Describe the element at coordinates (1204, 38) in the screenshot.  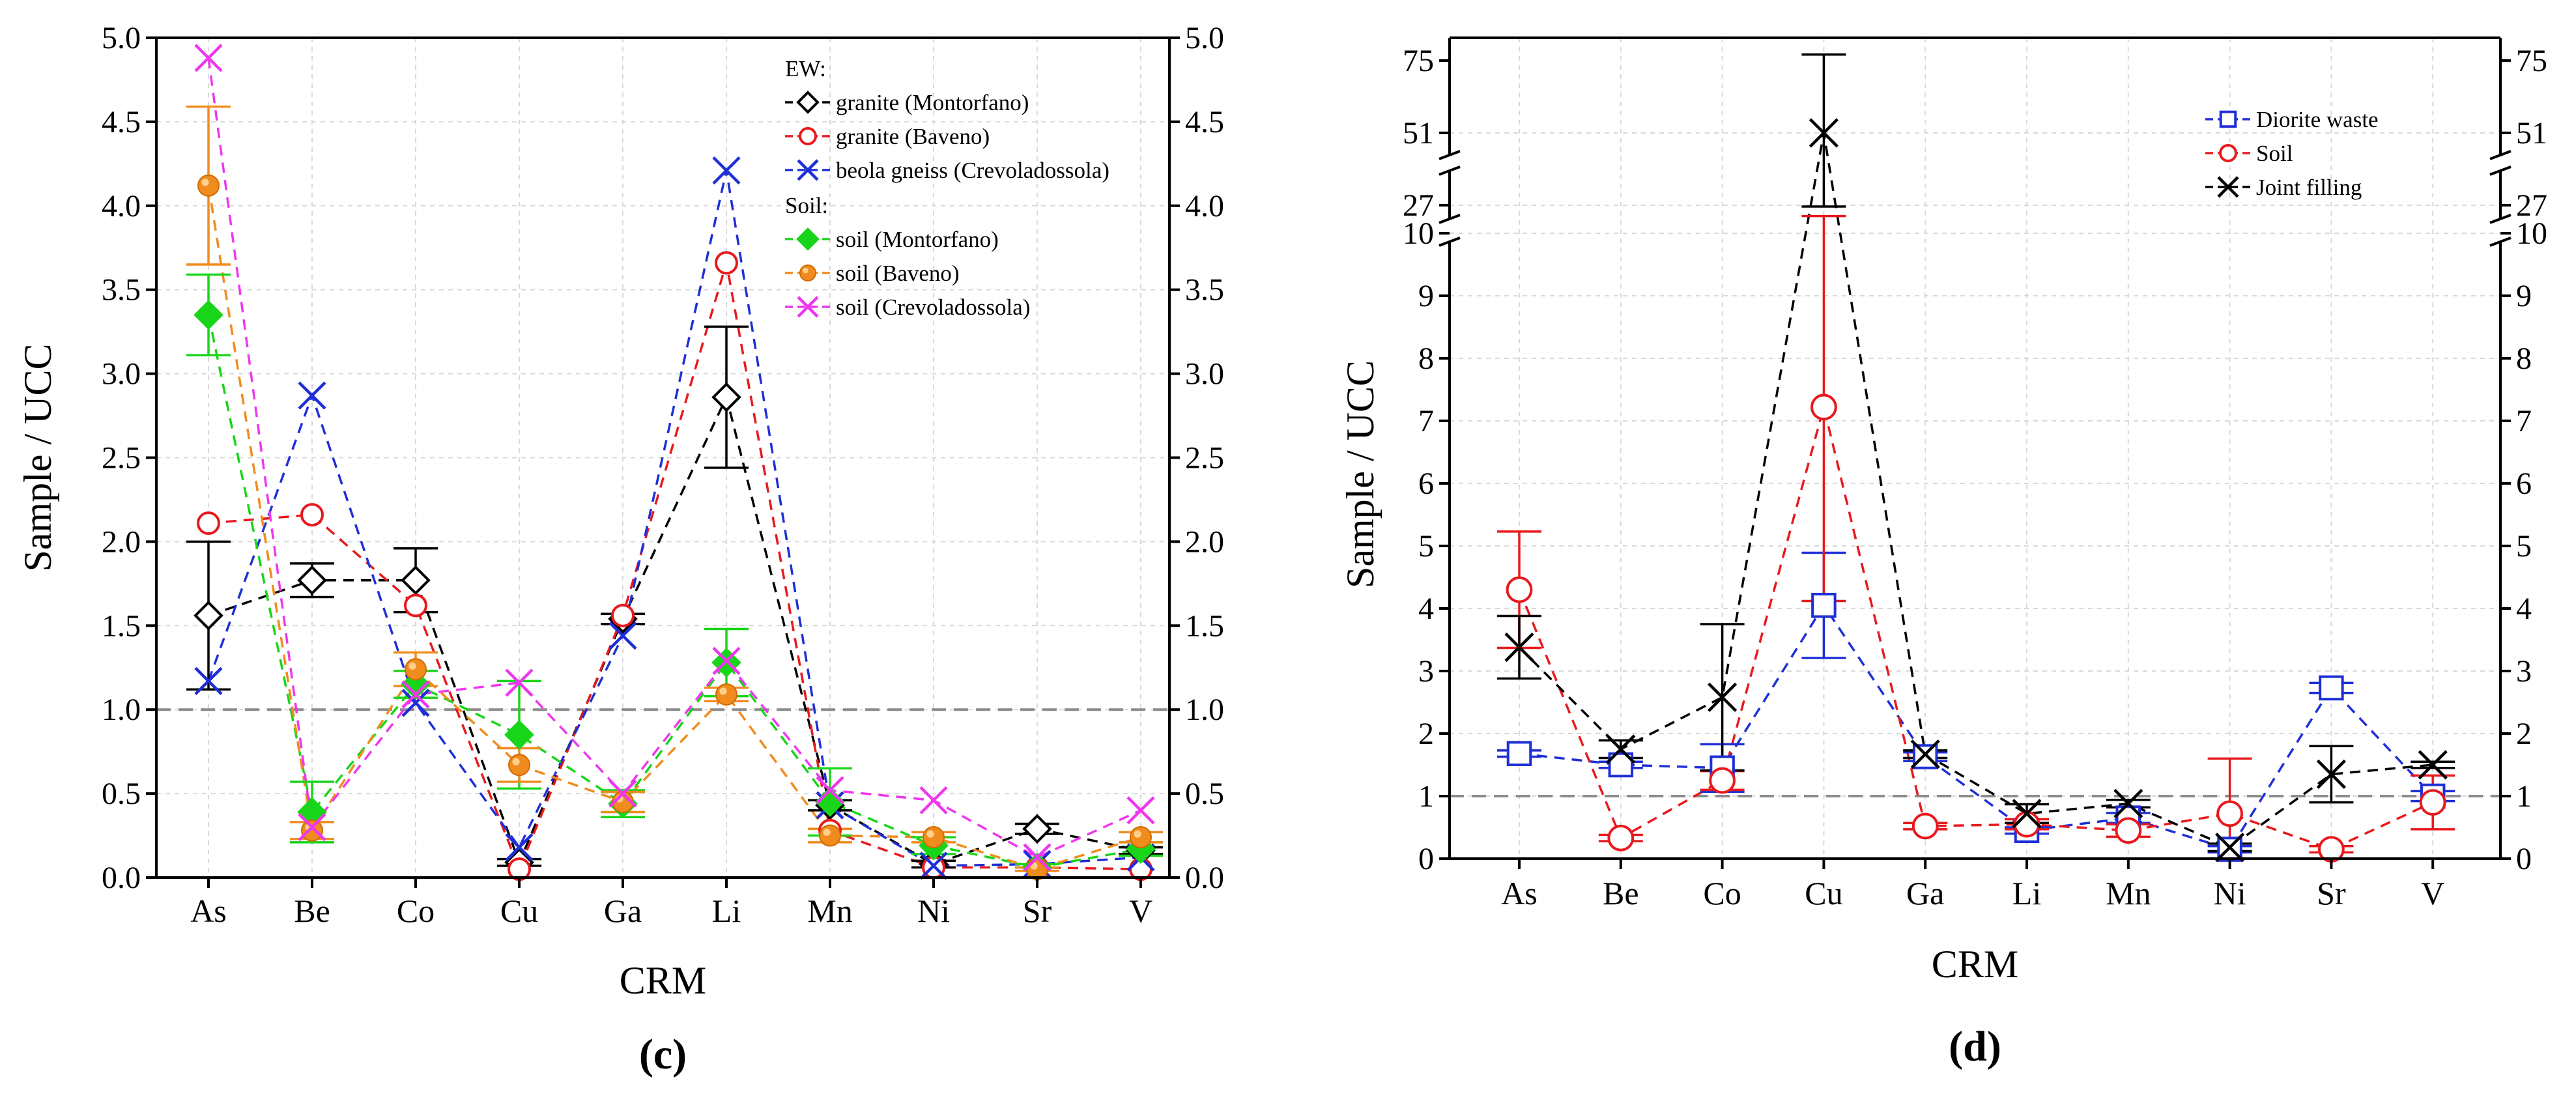
I see `y-tick-label-right: 5.0` at that location.